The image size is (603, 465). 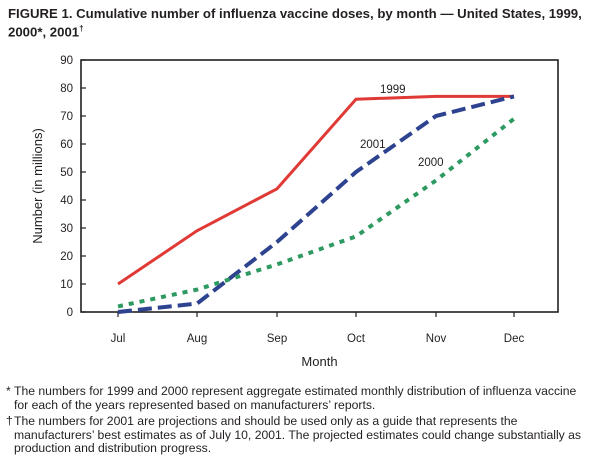 I want to click on series-label-2000: 2000, so click(x=431, y=163).